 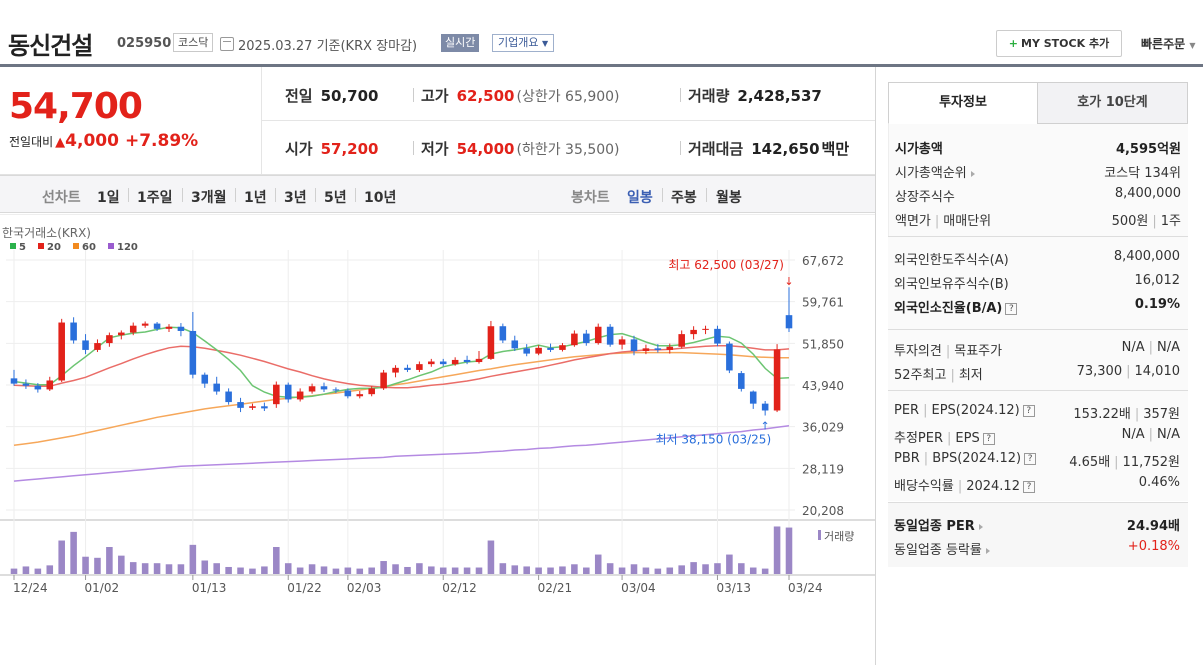 I want to click on info-section-industry: 동일업종 PER 24.94배 동일업종 등락률 +0.18%, so click(x=1038, y=535).